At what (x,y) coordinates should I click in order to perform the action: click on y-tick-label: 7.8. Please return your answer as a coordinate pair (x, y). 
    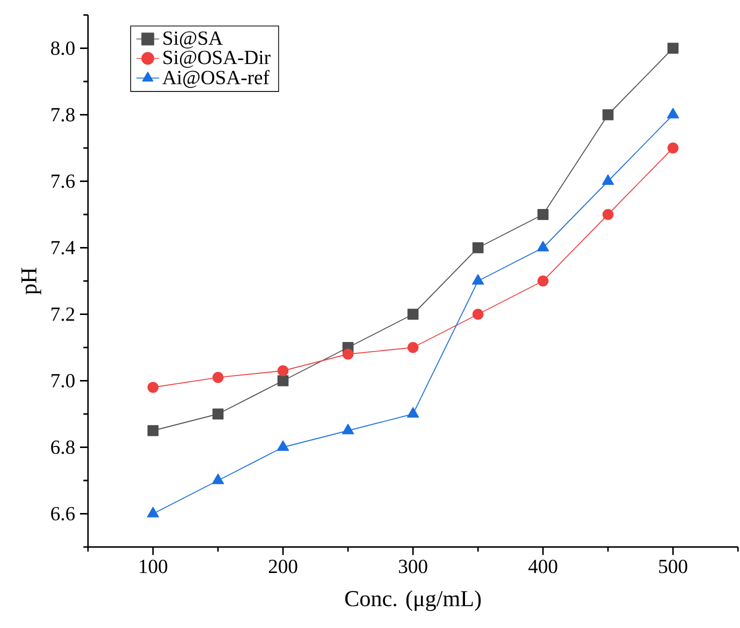
    Looking at the image, I should click on (63, 115).